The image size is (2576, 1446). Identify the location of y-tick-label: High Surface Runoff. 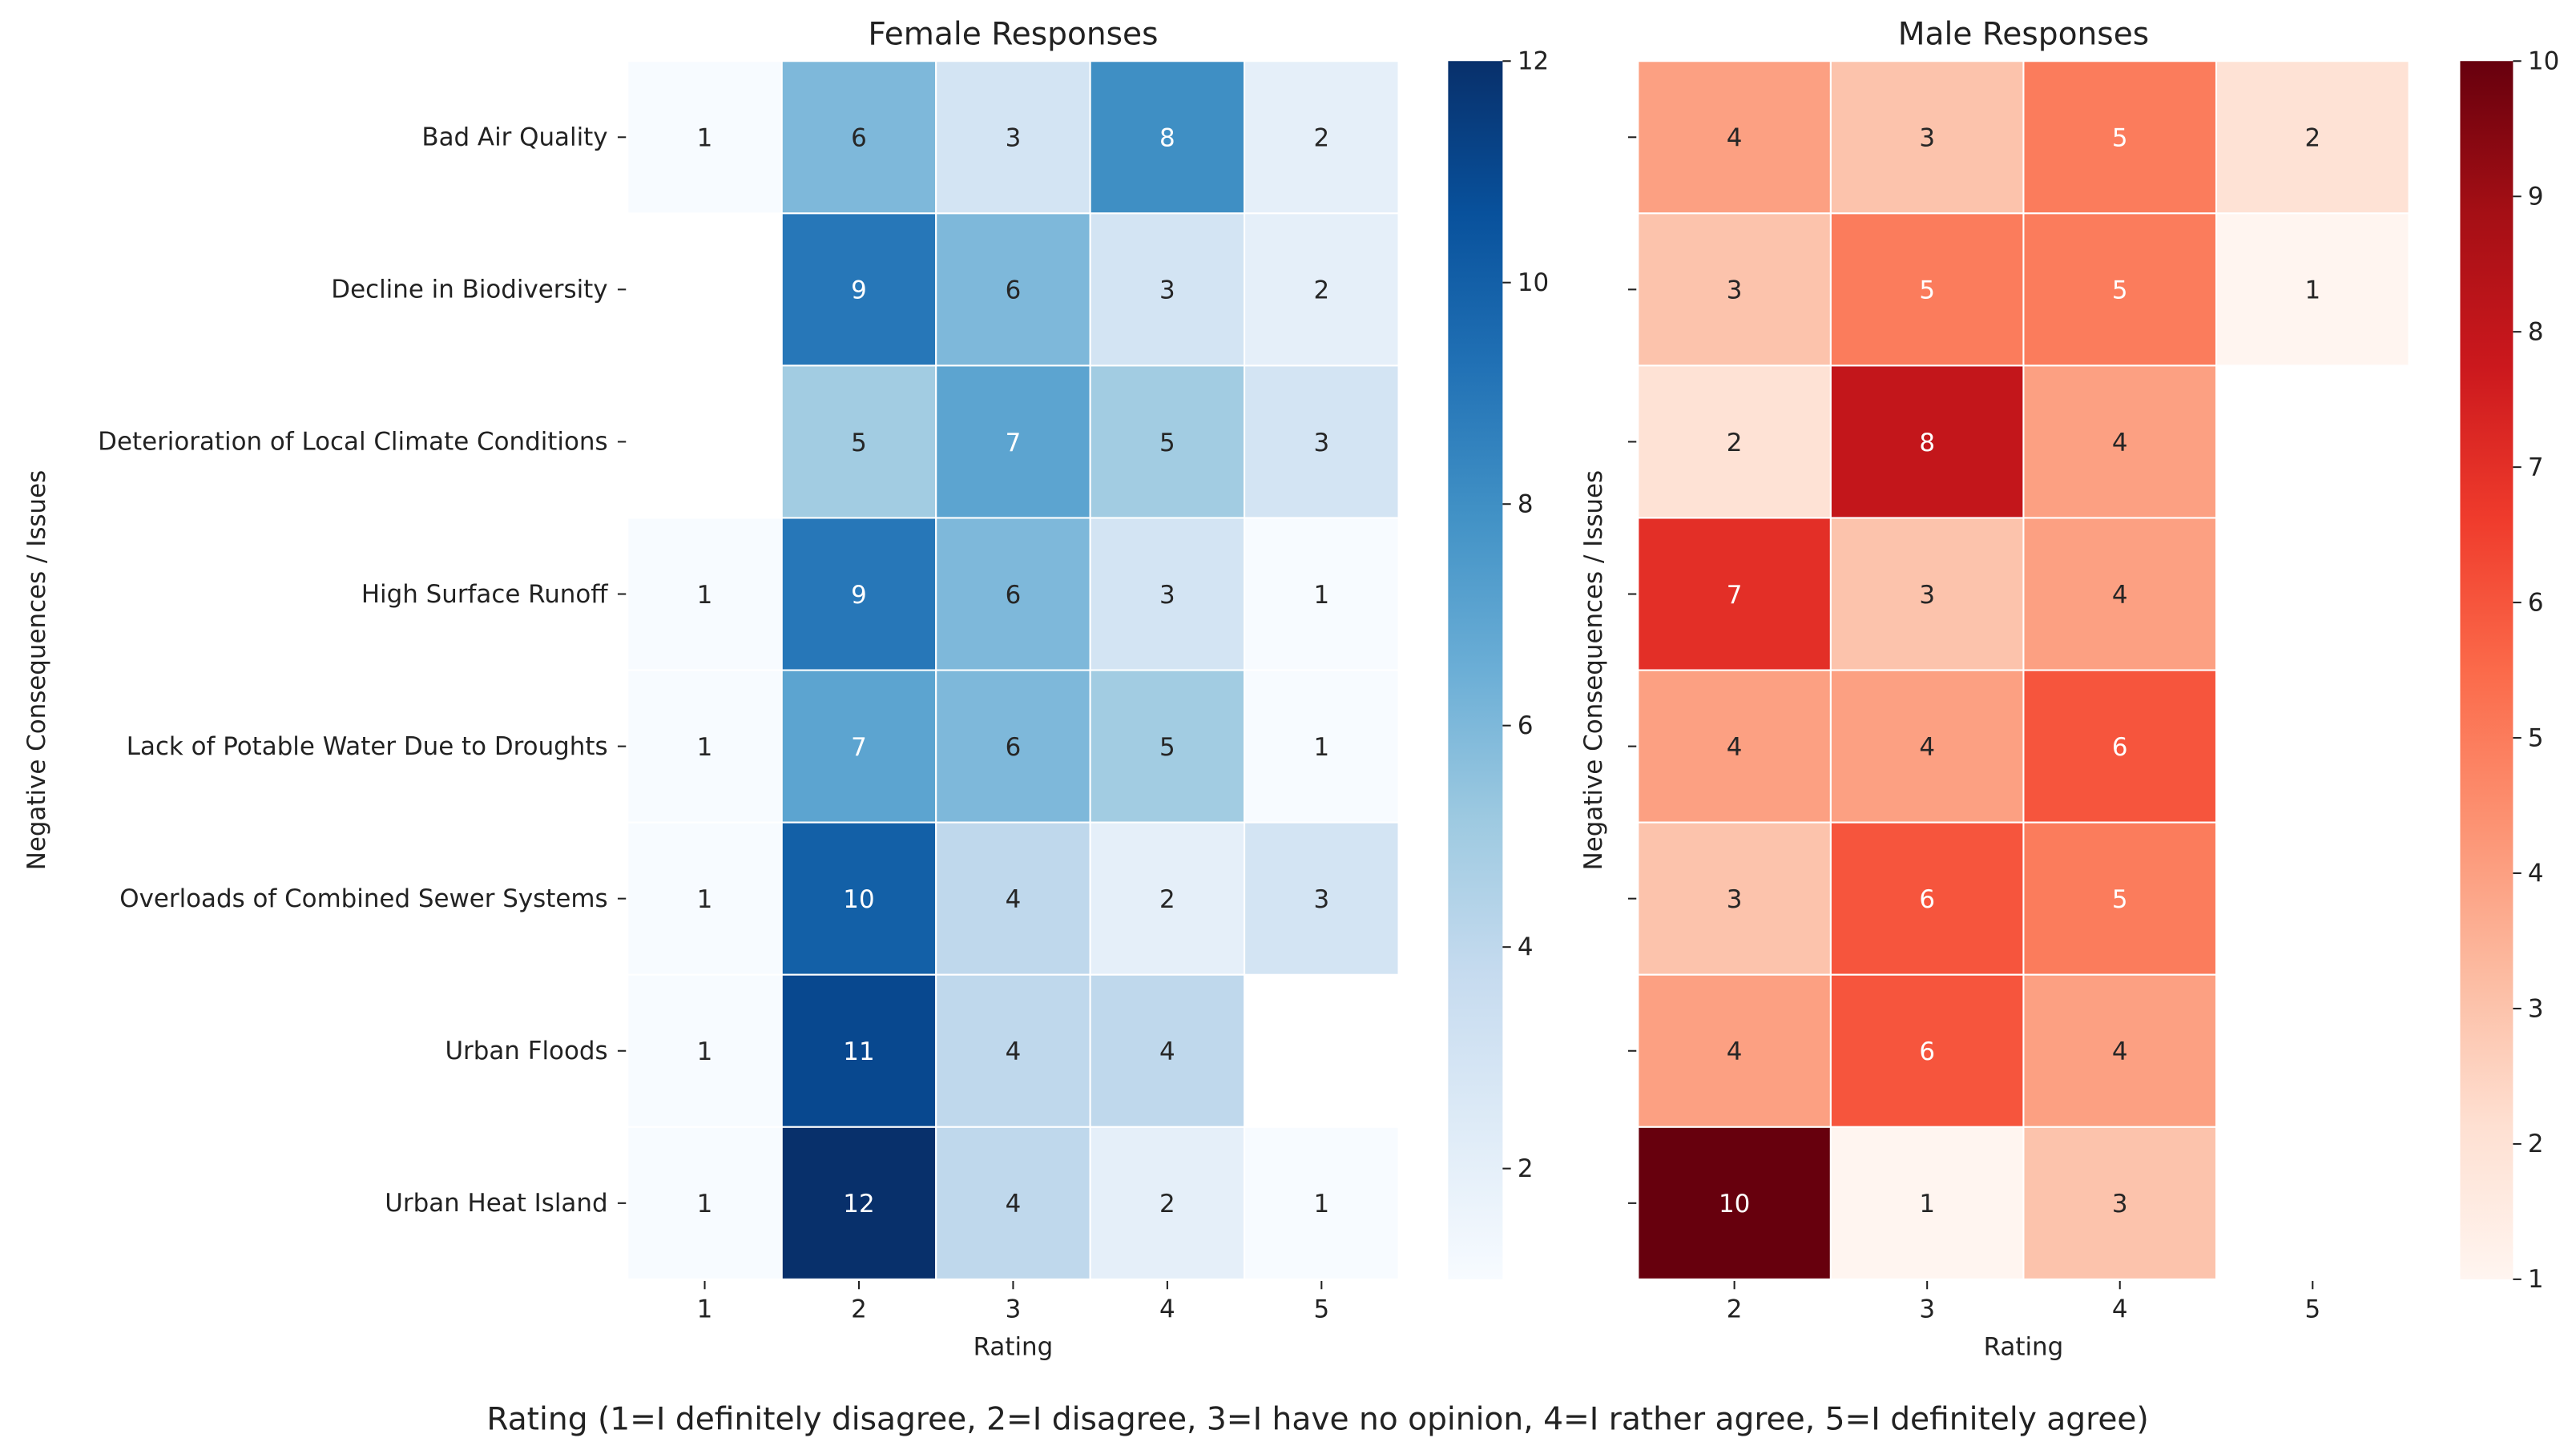
(484, 594).